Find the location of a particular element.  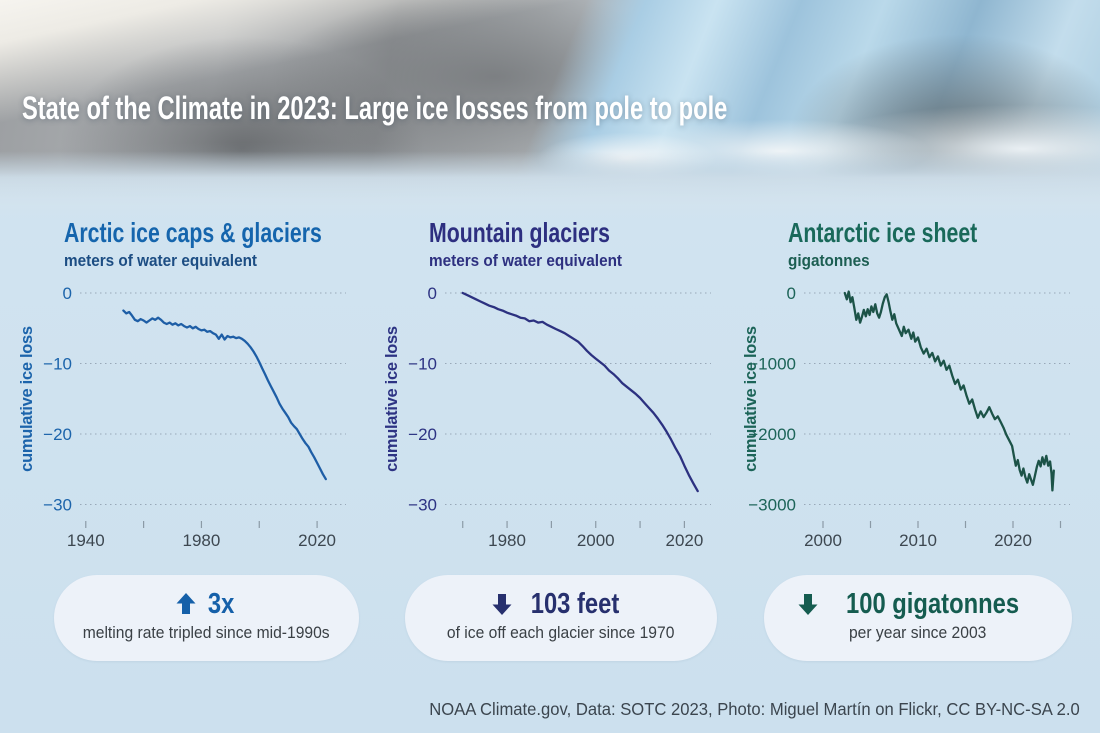

stat-description: per year since 2003 is located at coordinates (918, 632).